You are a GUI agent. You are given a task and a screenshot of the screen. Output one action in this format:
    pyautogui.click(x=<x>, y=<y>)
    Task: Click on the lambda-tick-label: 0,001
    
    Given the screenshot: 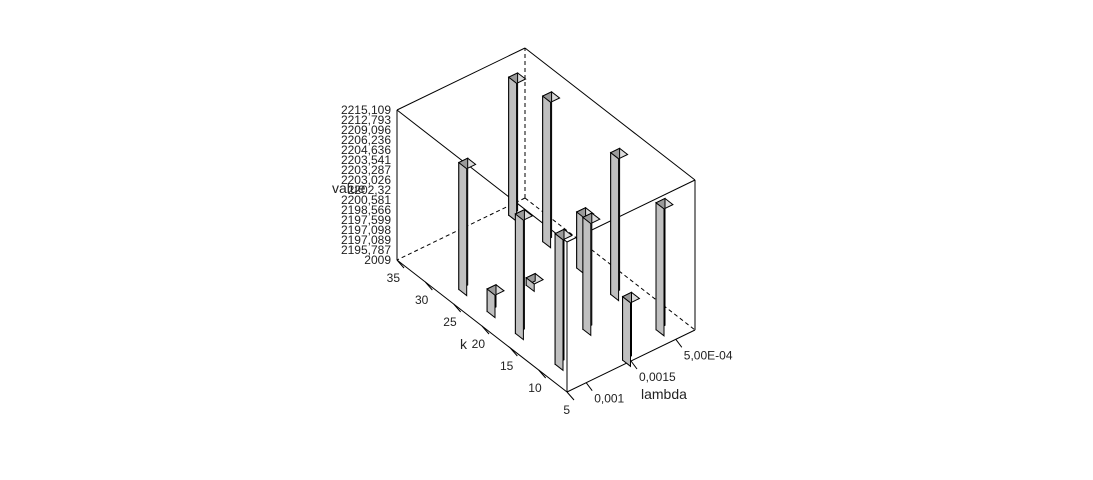 What is the action you would take?
    pyautogui.click(x=609, y=399)
    